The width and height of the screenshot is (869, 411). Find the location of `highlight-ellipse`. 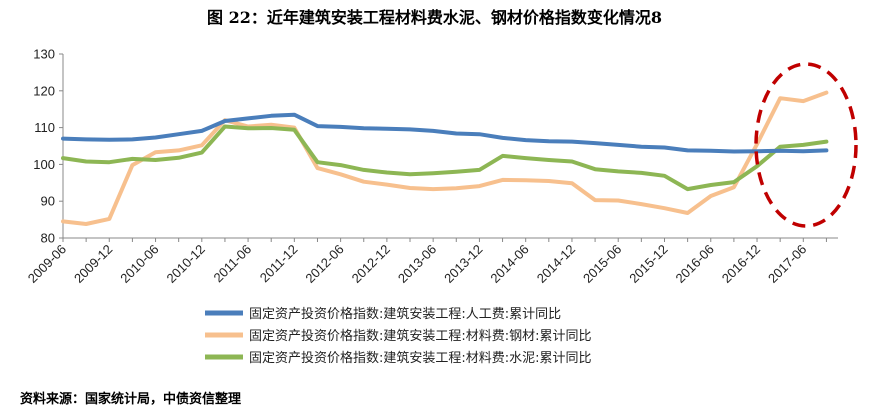

highlight-ellipse is located at coordinates (806, 145).